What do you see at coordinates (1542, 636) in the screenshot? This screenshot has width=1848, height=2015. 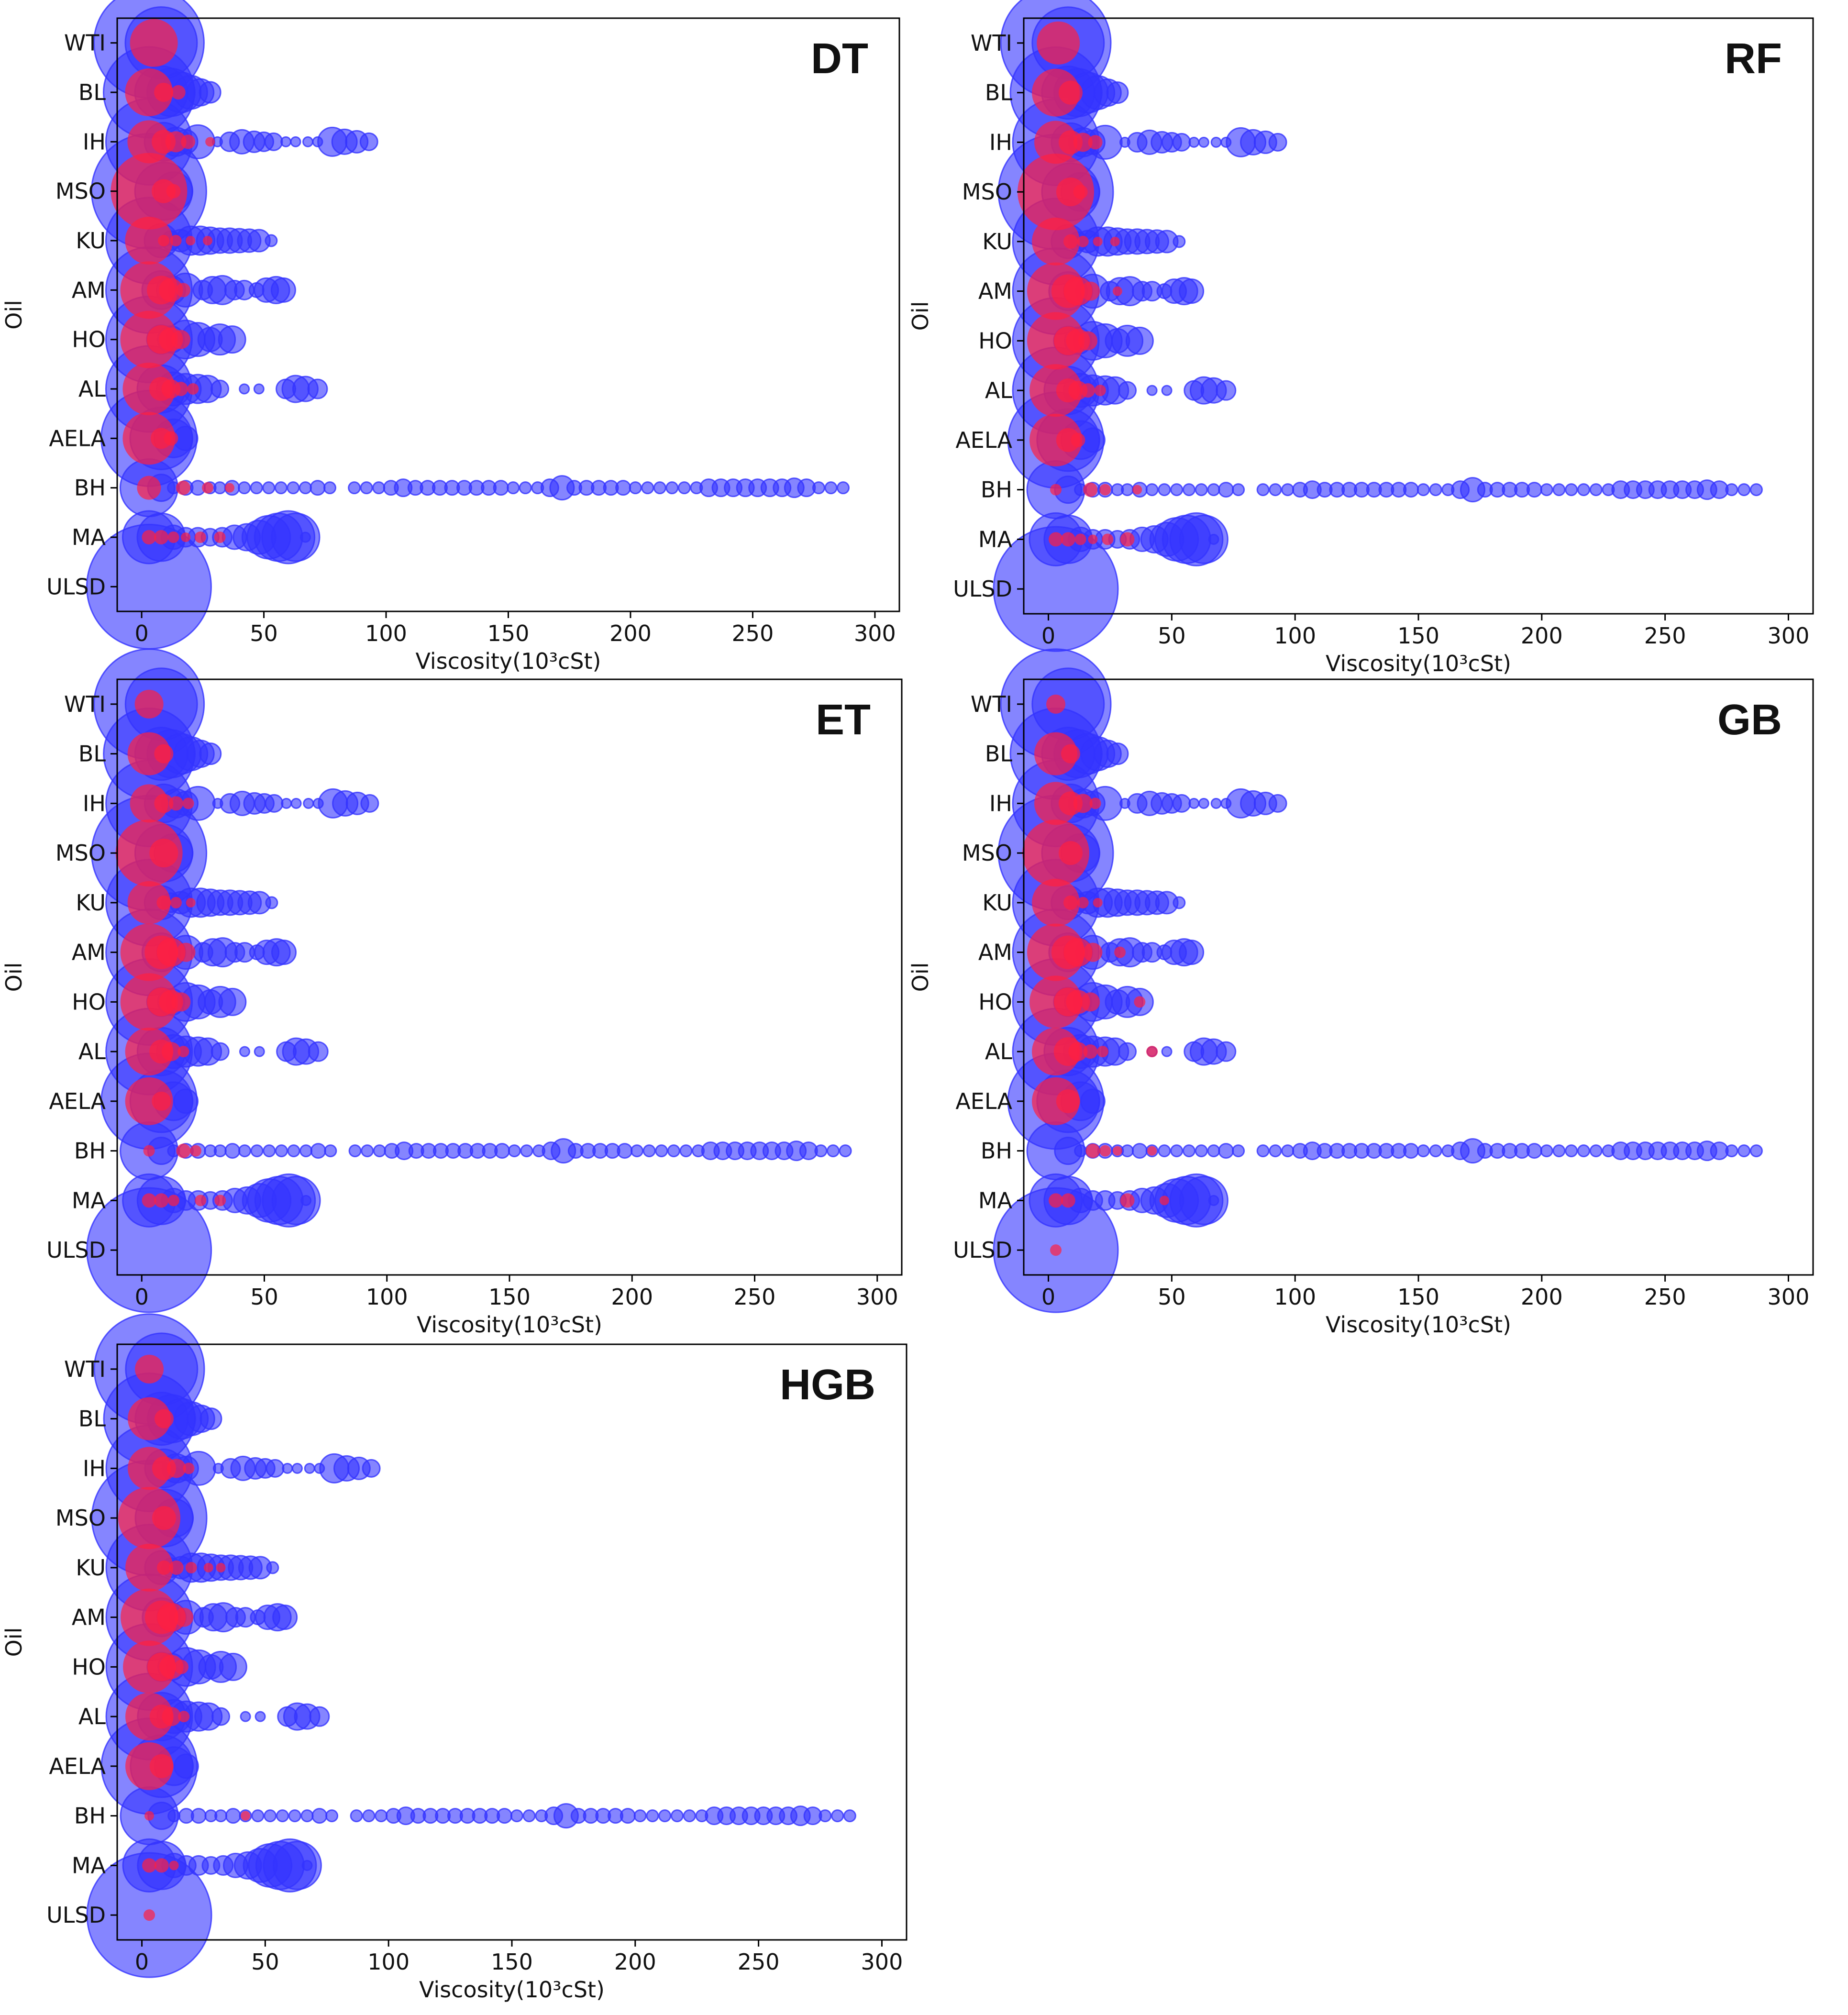 I see `x-tick-label: 200` at bounding box center [1542, 636].